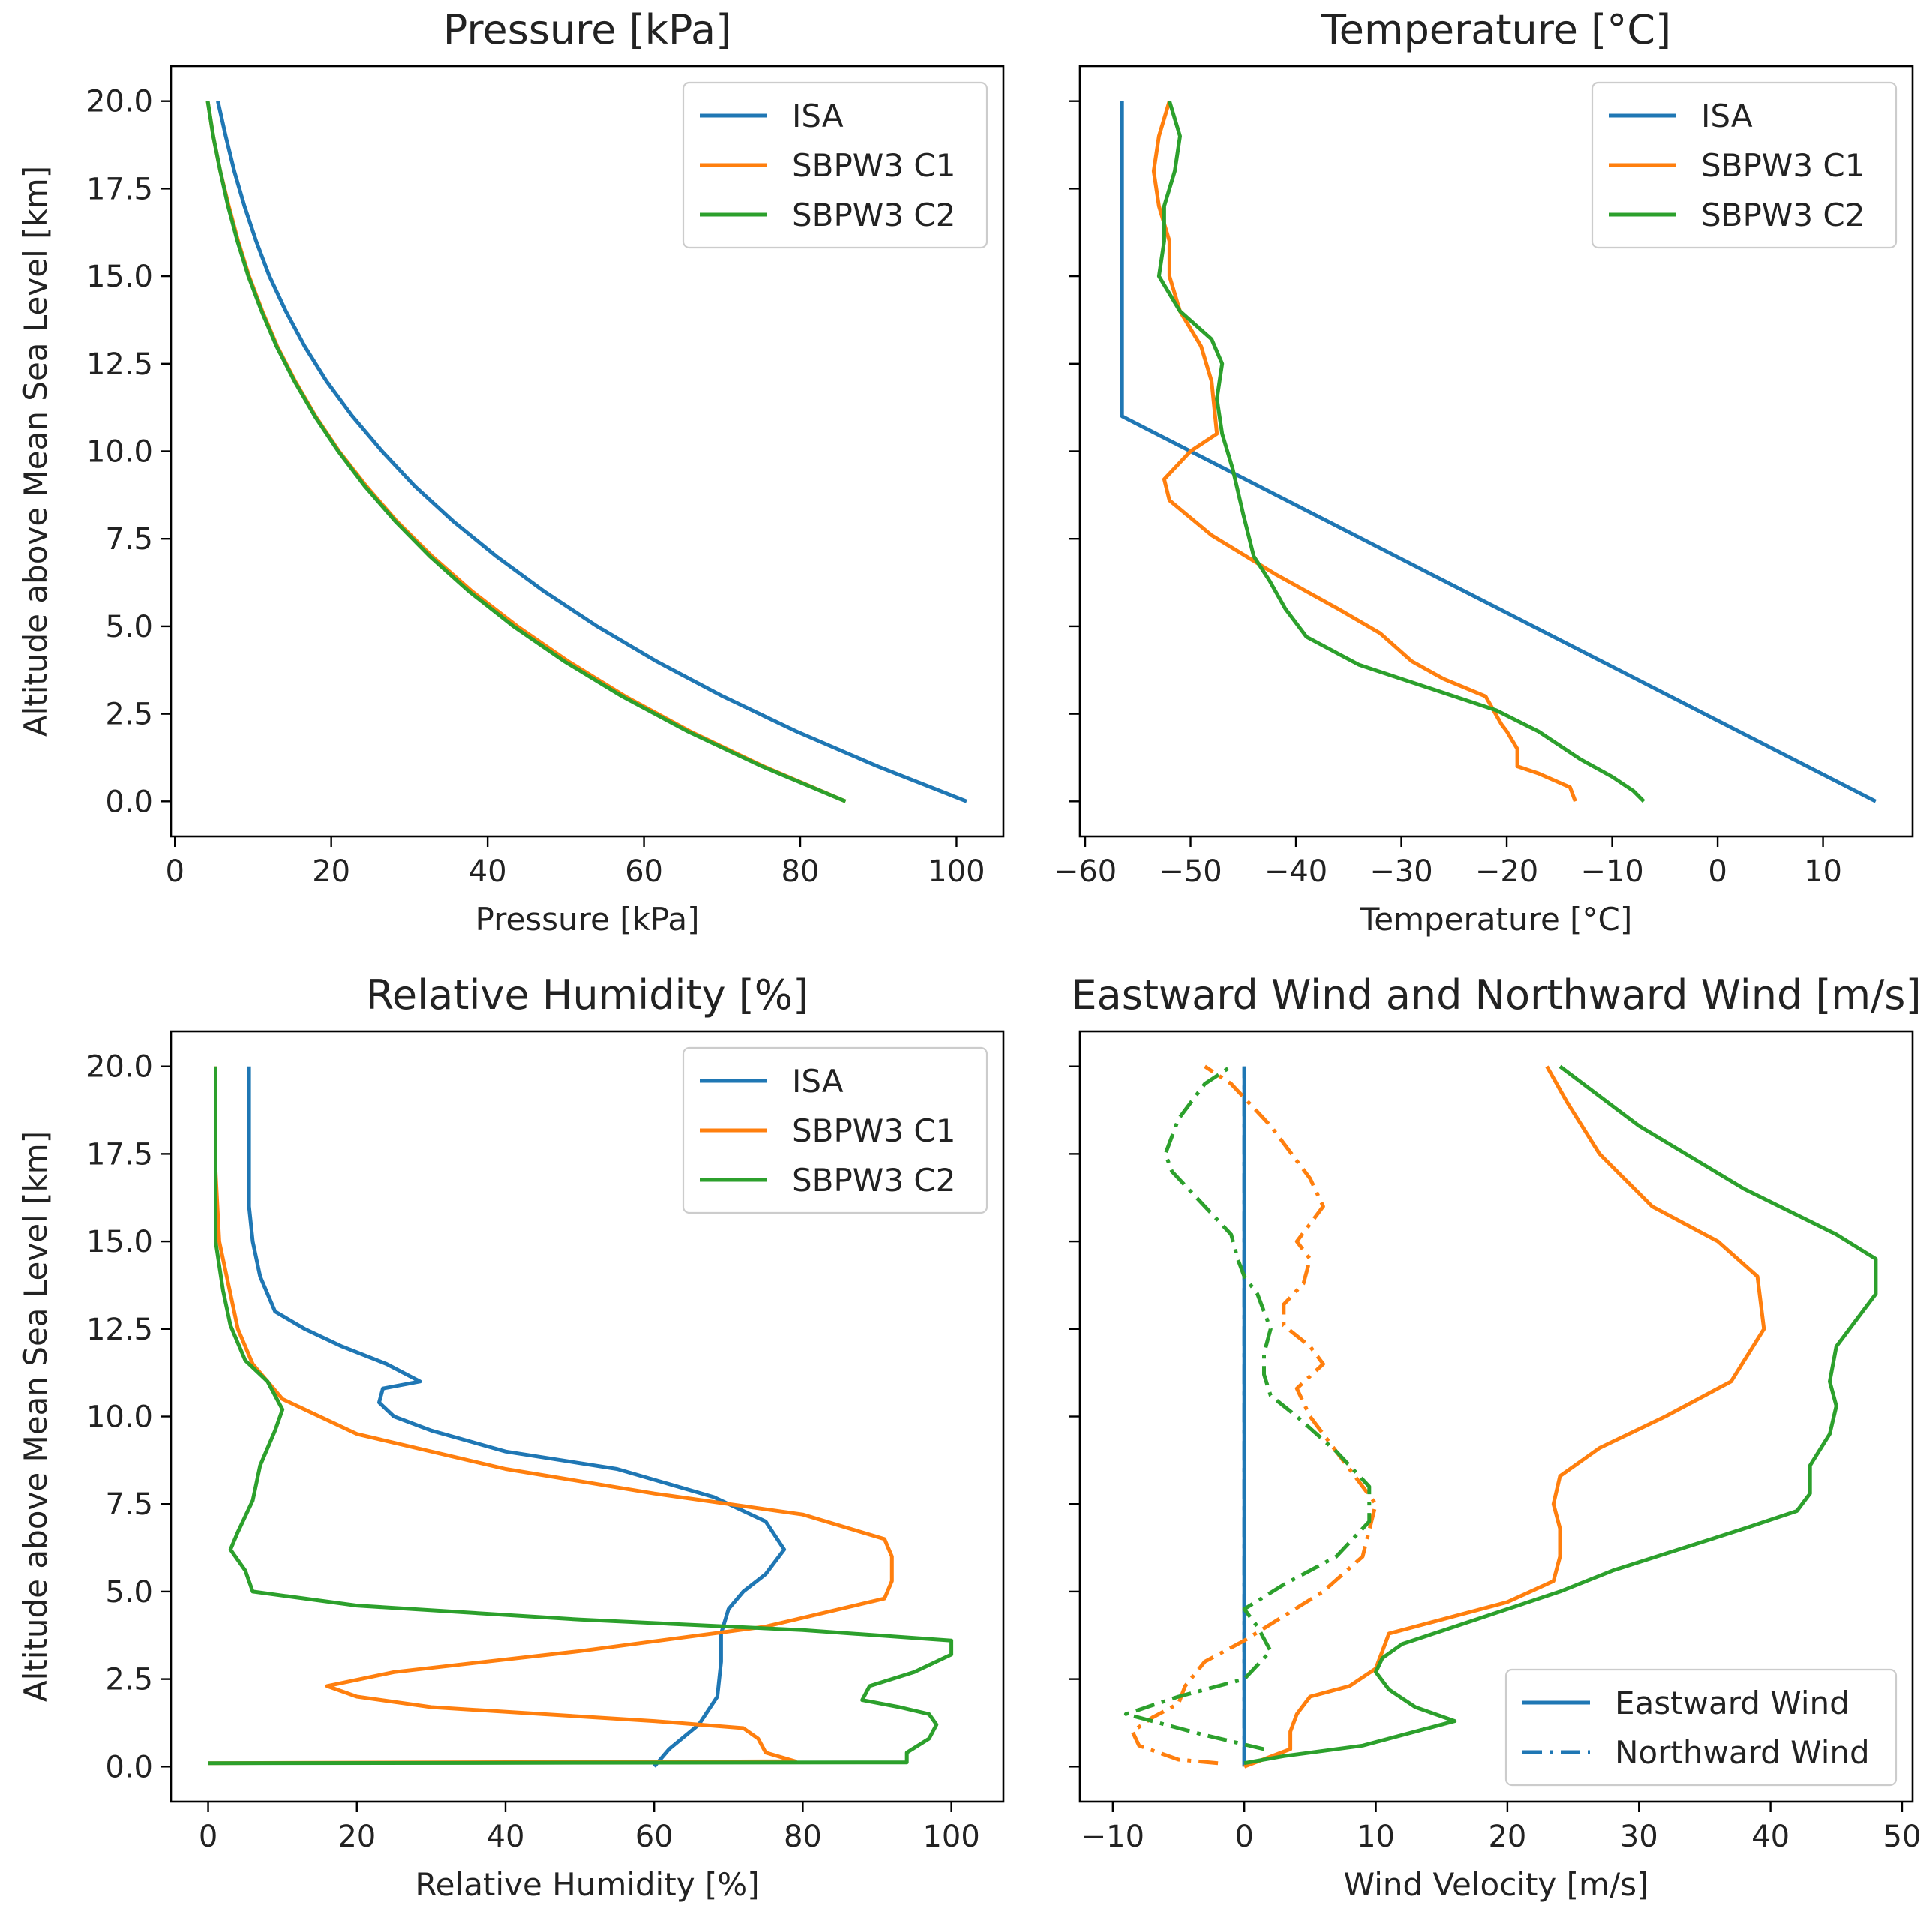 This screenshot has height=1927, width=1932. Describe the element at coordinates (1496, 29) in the screenshot. I see `panel-title: Temperature [°C]` at that location.